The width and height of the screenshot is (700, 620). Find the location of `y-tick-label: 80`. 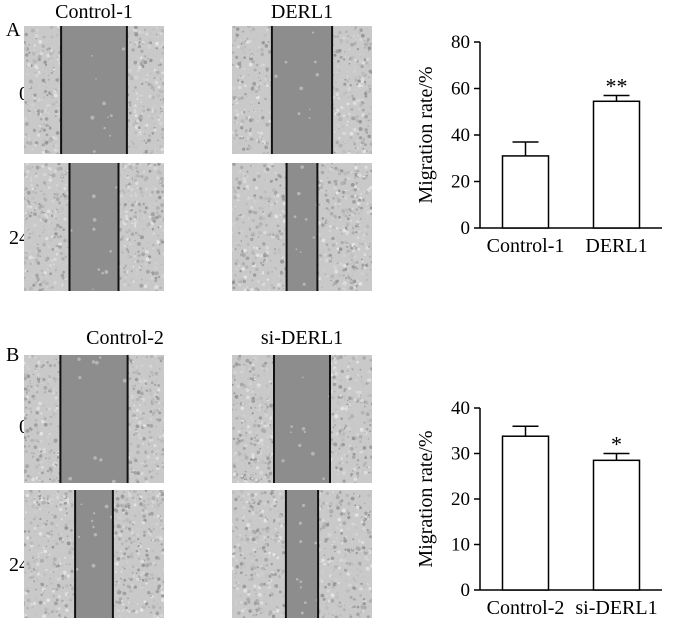

y-tick-label: 80 is located at coordinates (460, 42).